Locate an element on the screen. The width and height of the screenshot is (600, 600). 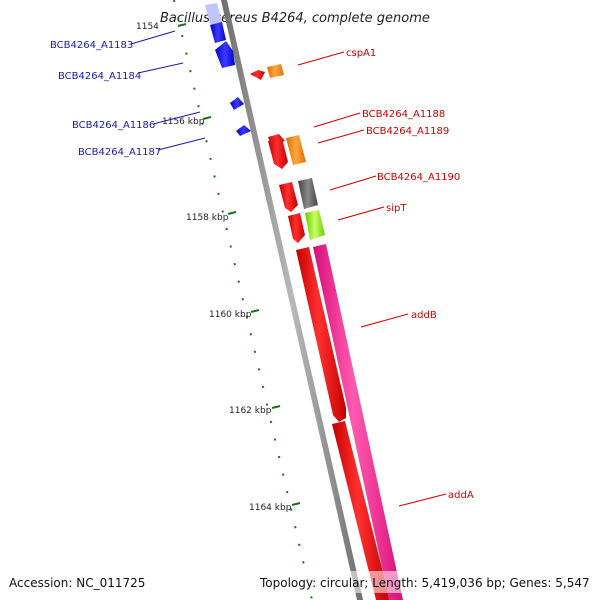
gene-label-bcb4264-a1186: BCB4264_A1186 is located at coordinates (113, 125).